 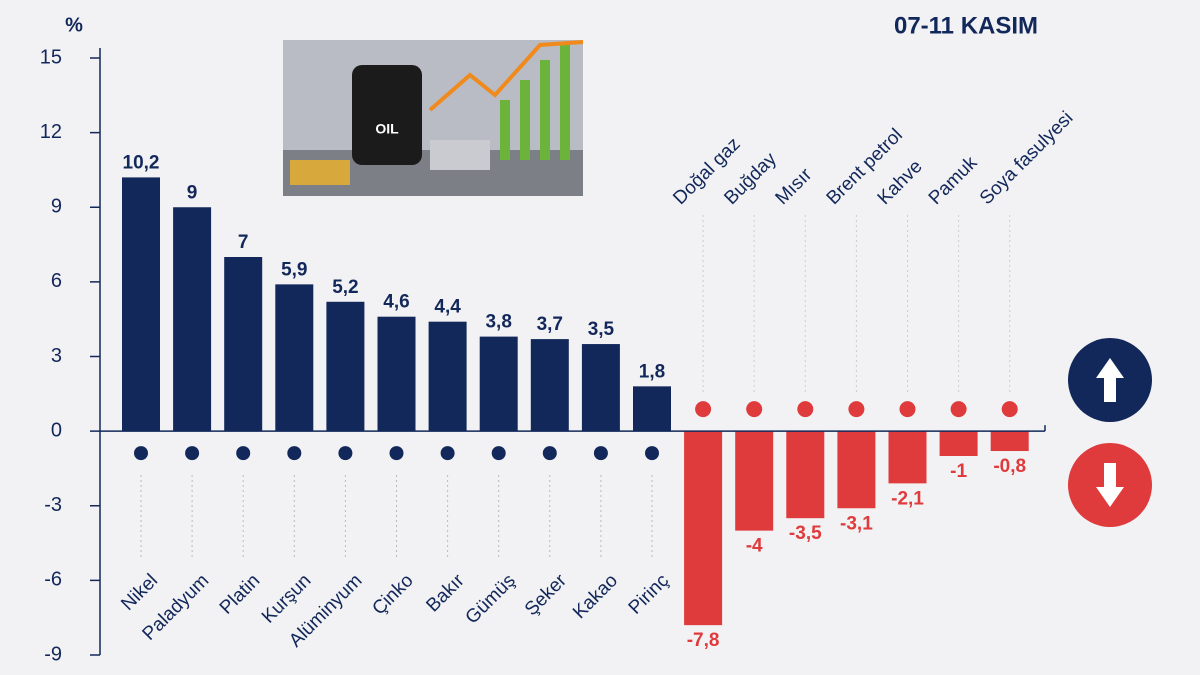 What do you see at coordinates (546, 595) in the screenshot?
I see `x-tick-label: Şeker` at bounding box center [546, 595].